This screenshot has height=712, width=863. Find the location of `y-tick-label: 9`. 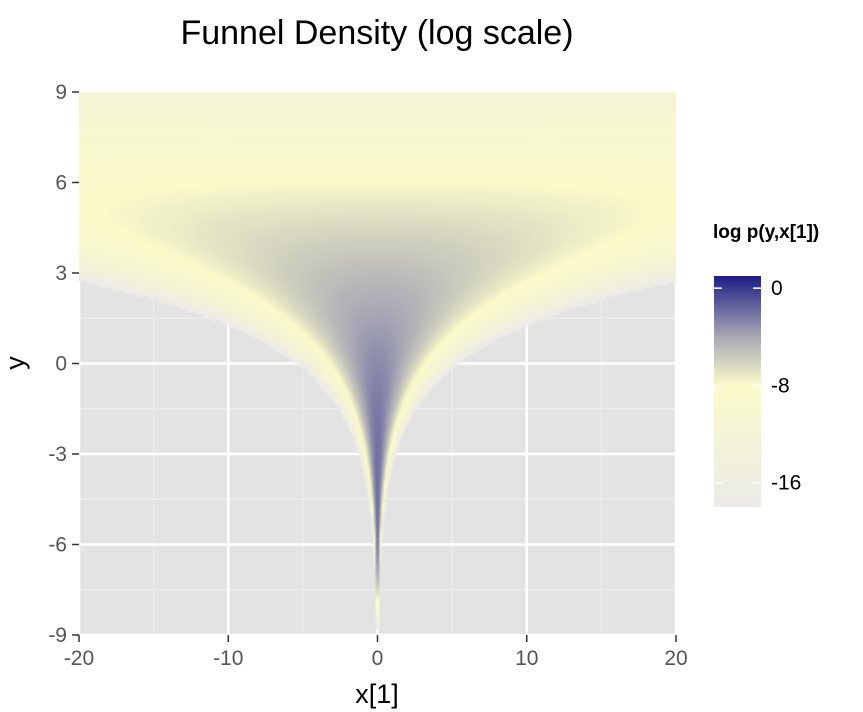

y-tick-label: 9 is located at coordinates (61, 92).